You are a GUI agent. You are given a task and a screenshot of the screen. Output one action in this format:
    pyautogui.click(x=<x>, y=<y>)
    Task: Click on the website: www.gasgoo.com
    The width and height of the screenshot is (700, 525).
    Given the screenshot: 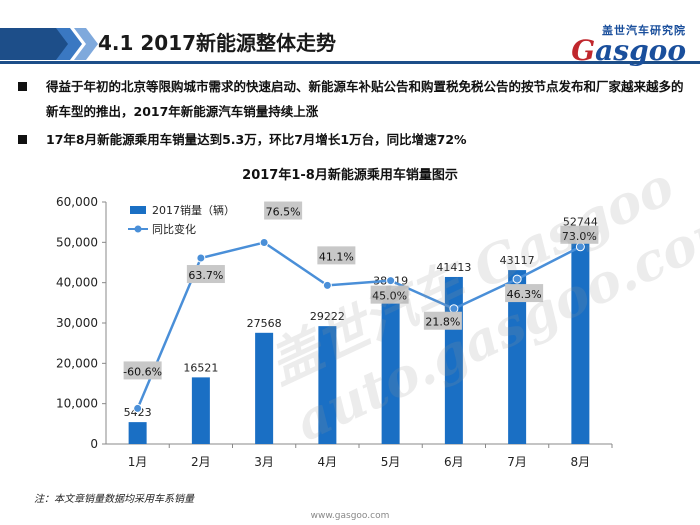 What is the action you would take?
    pyautogui.click(x=350, y=516)
    